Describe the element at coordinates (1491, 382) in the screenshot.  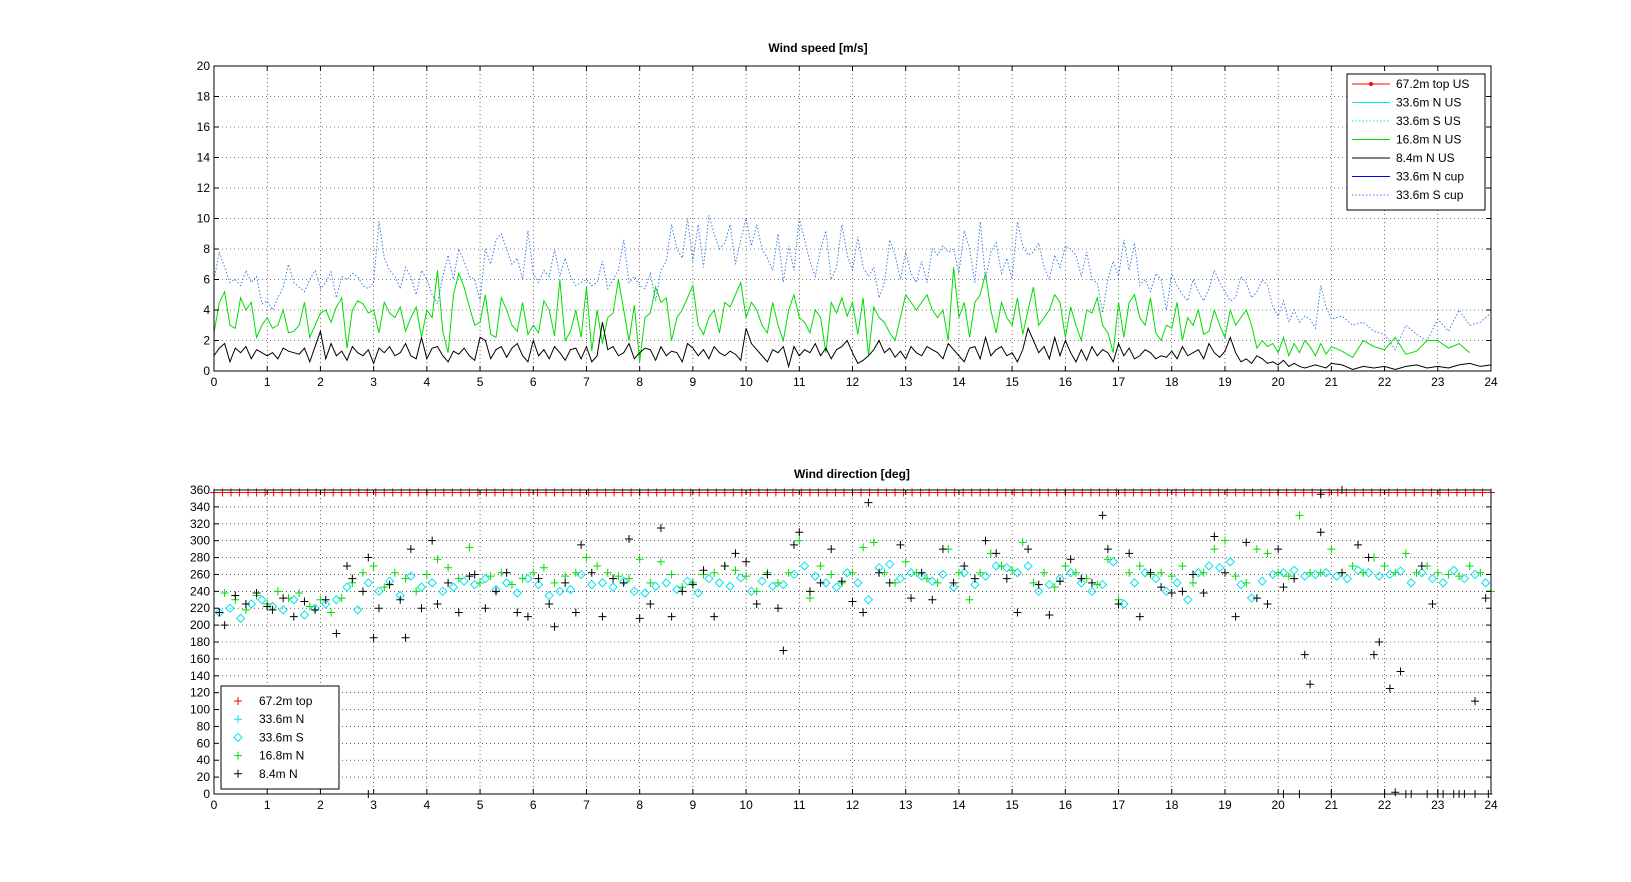
I see `speed-xtick-label-24: 24` at that location.